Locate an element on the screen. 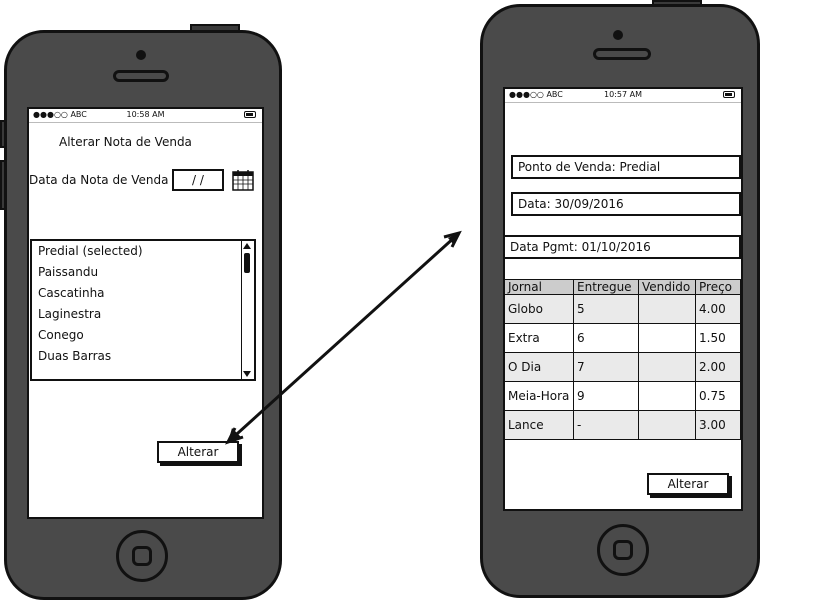  cell-entregue: 5 is located at coordinates (606, 309).